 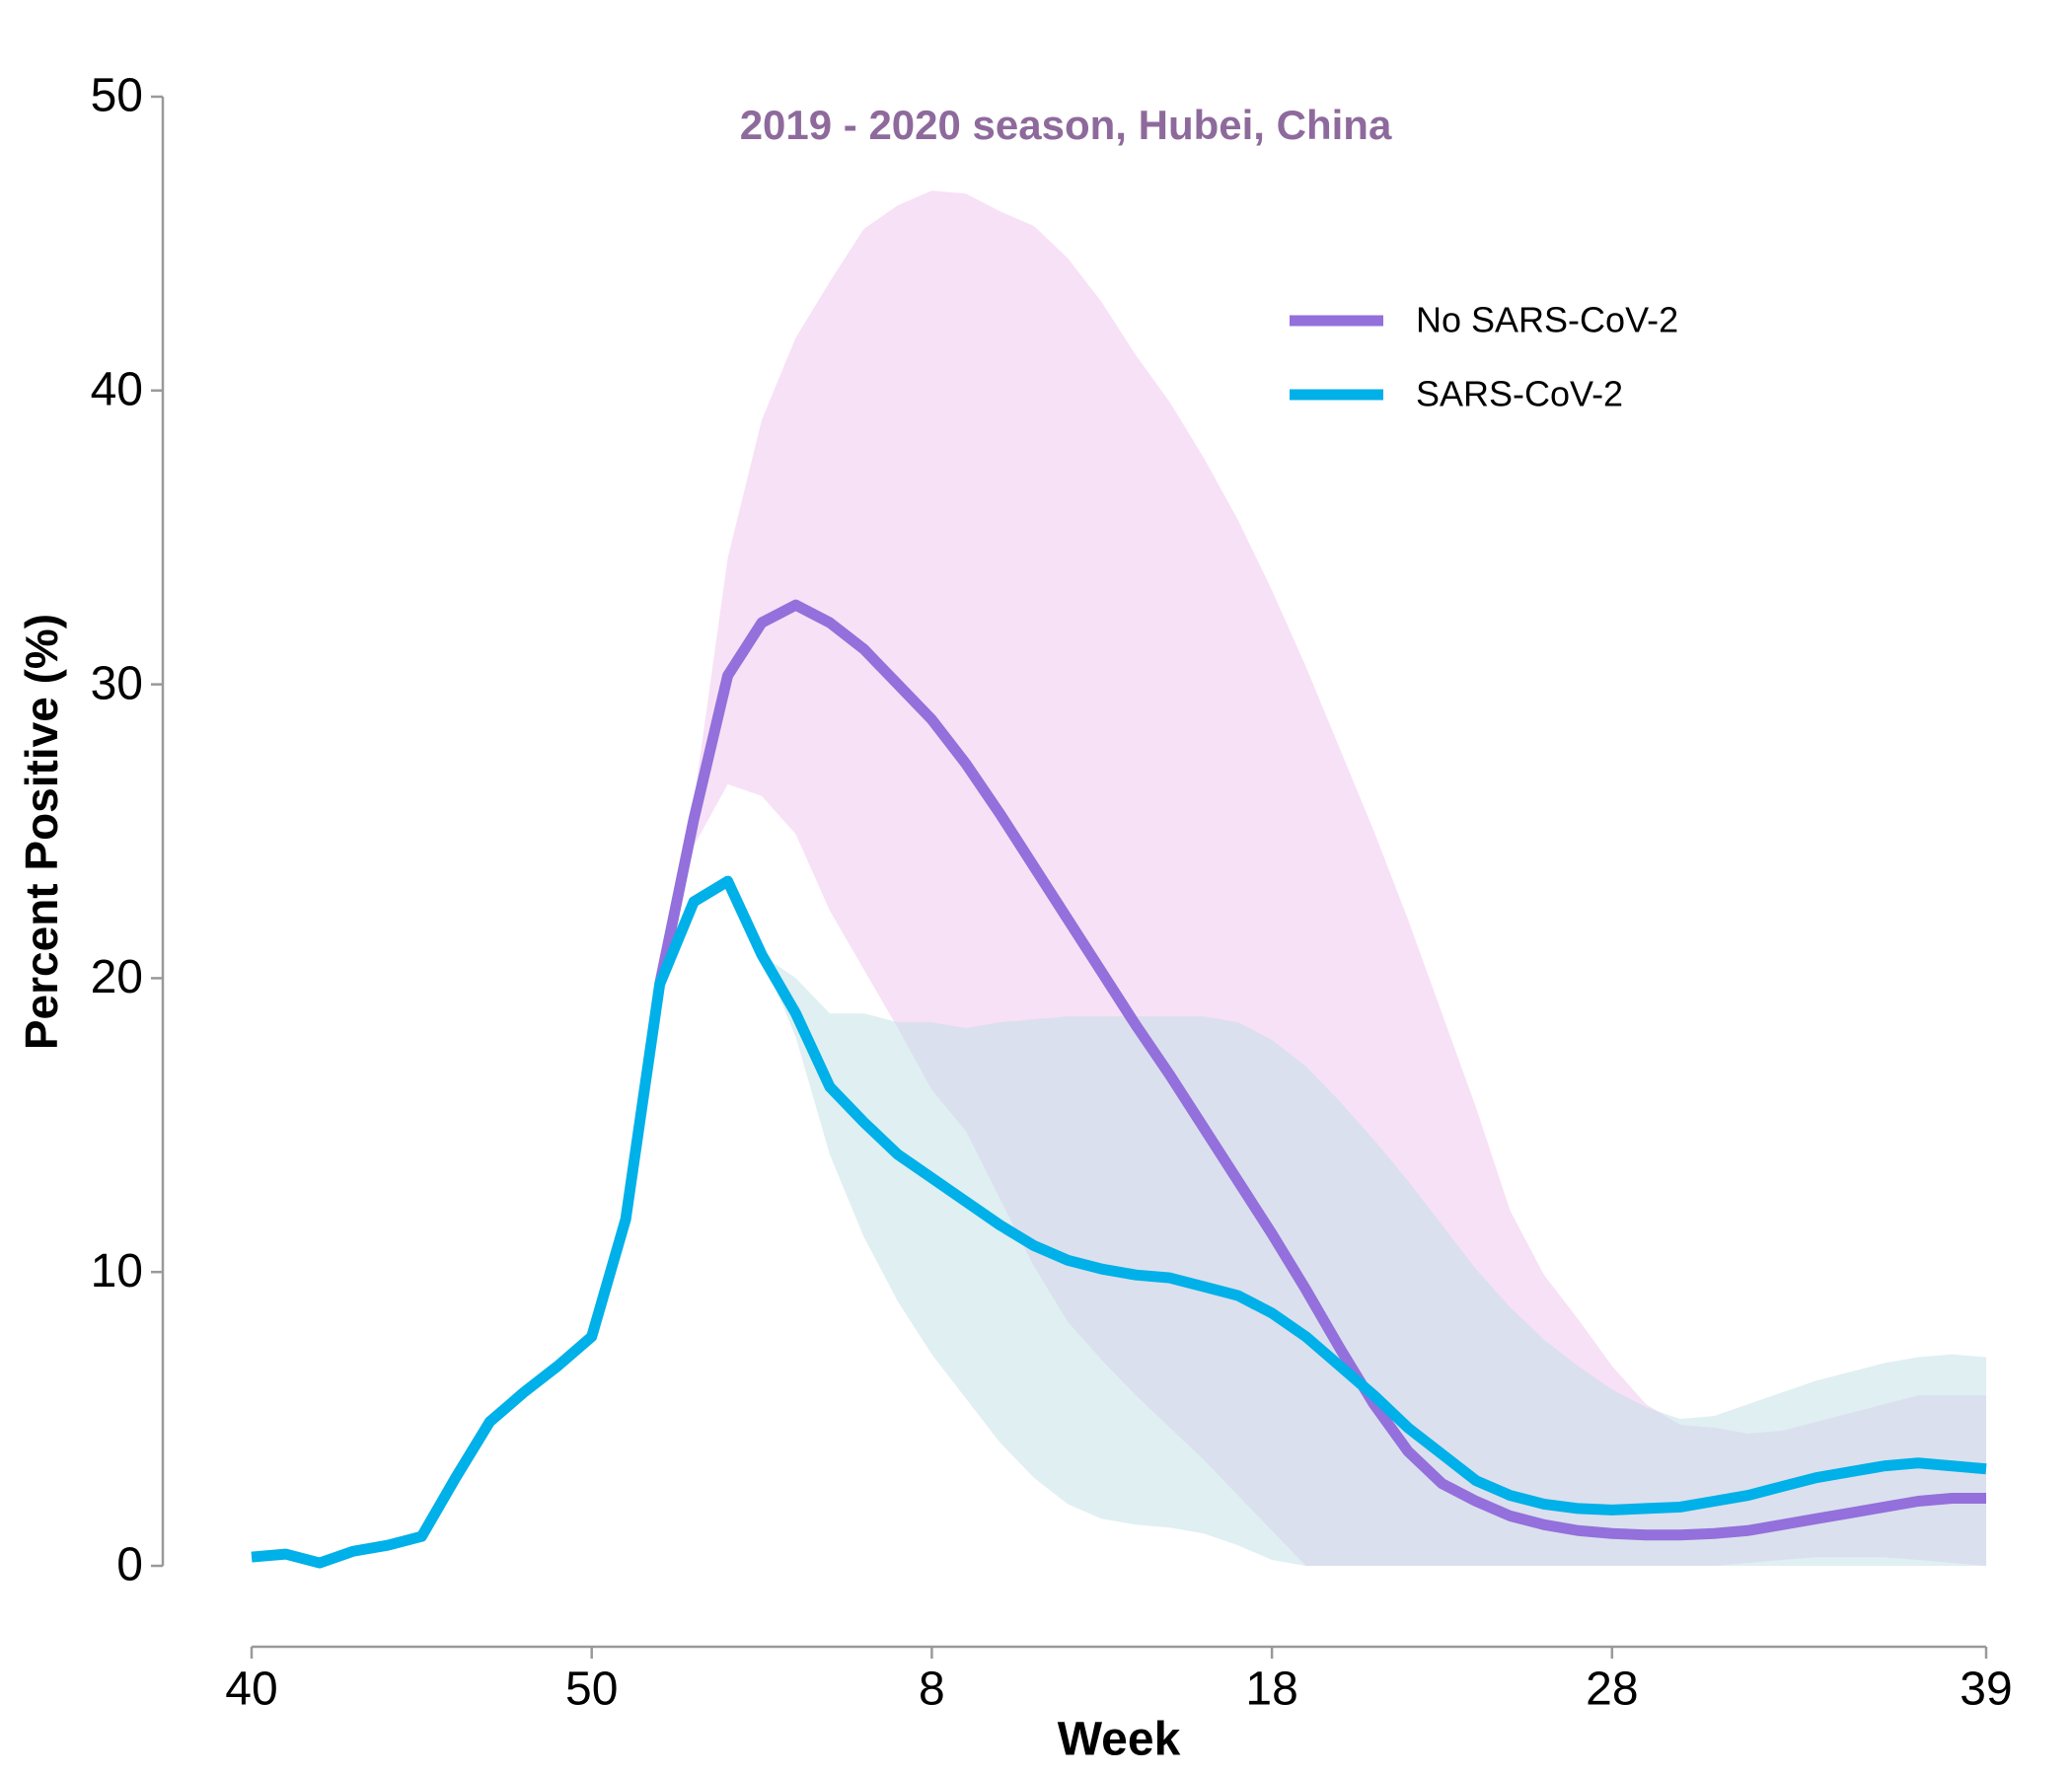 What do you see at coordinates (42, 832) in the screenshot?
I see `y-axis-title: Percent Positive (%)` at bounding box center [42, 832].